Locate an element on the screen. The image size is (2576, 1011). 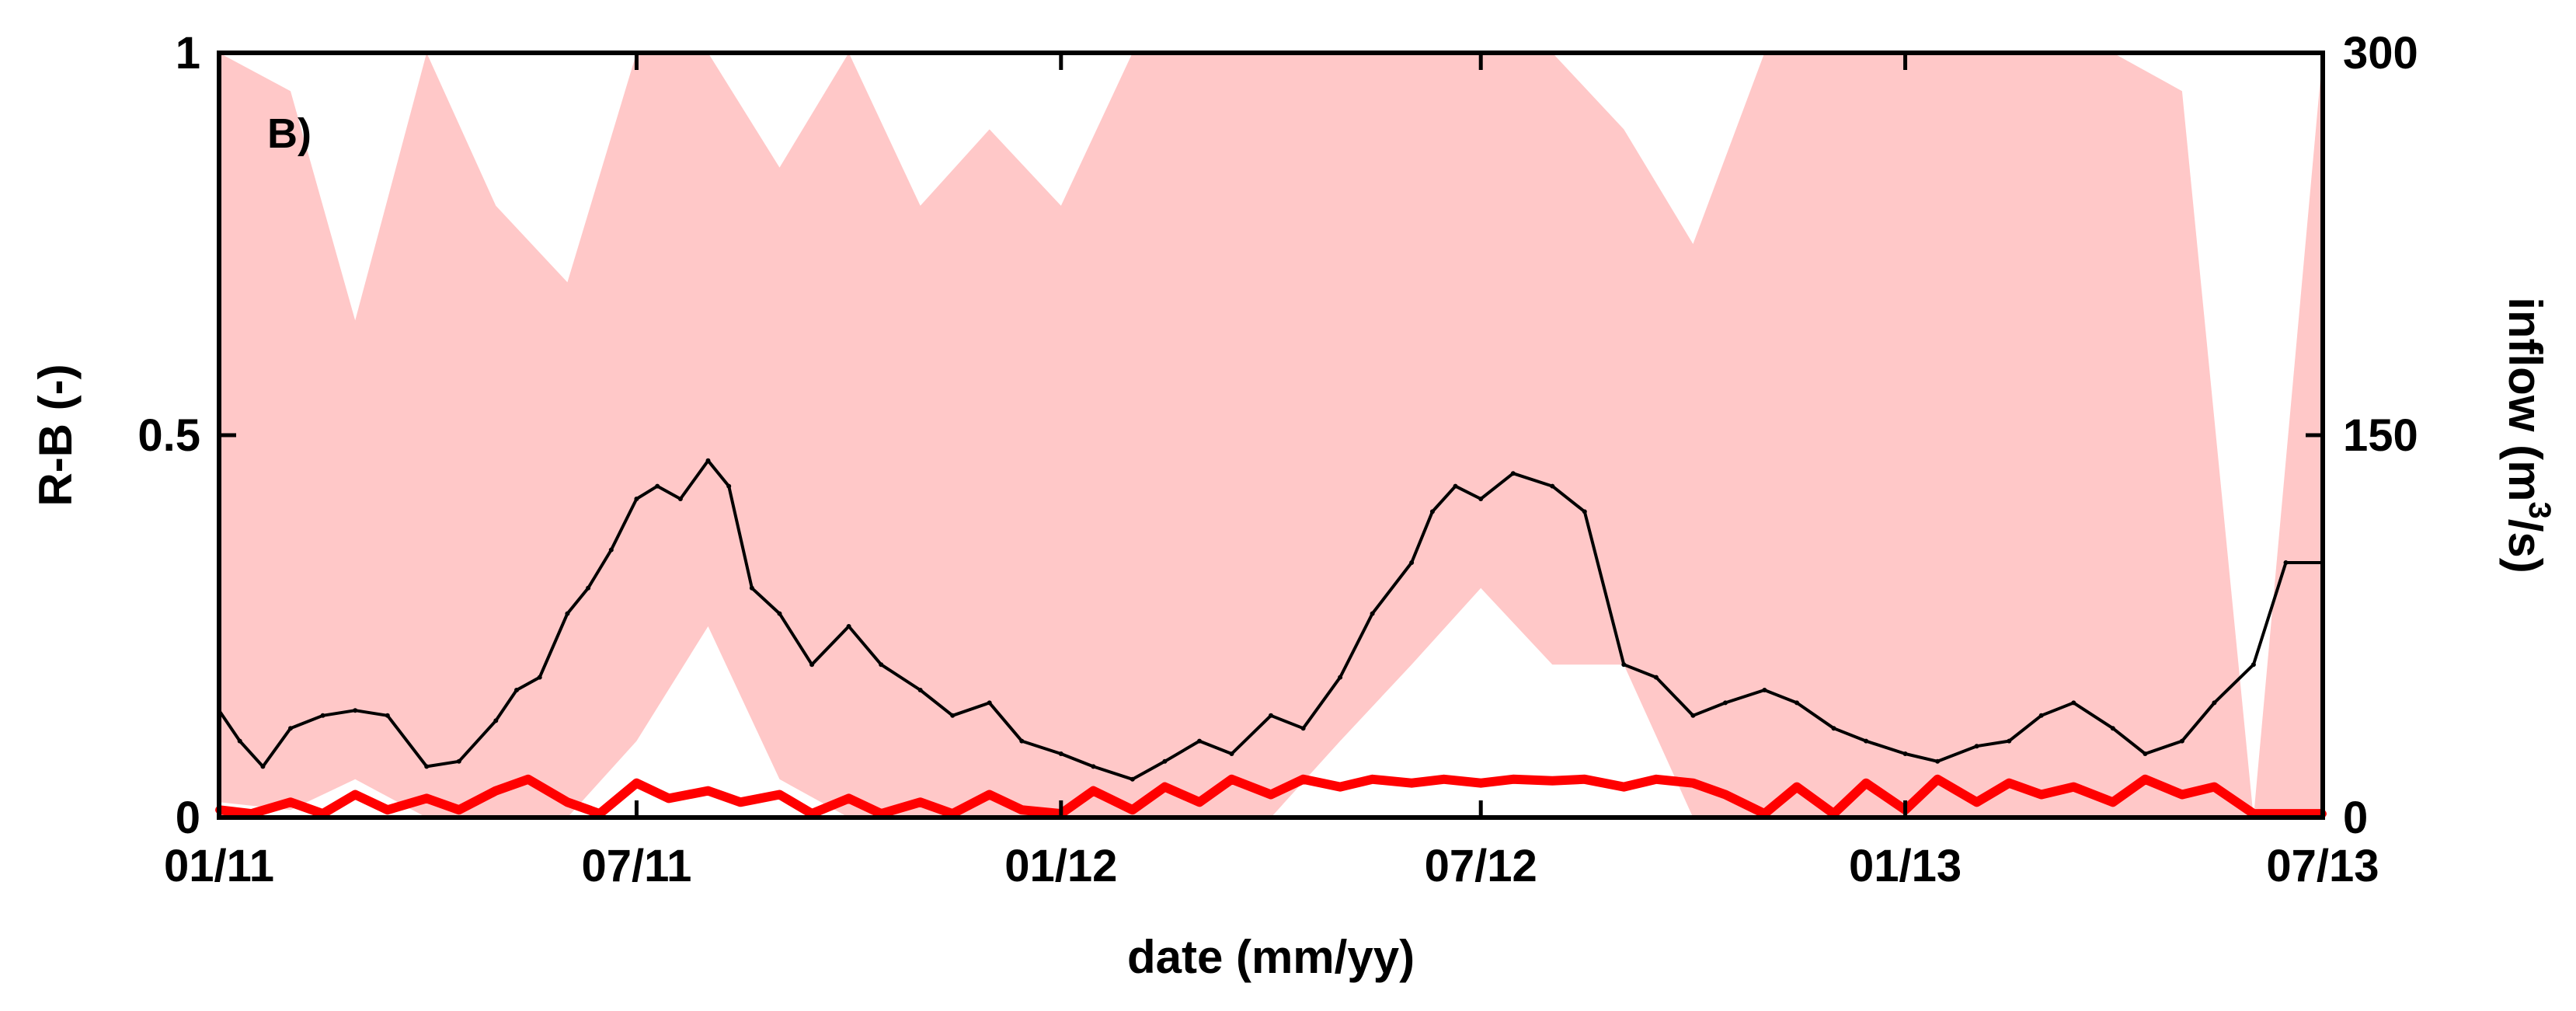
x-axis-label: date (mm/yy) is located at coordinates (1271, 957).